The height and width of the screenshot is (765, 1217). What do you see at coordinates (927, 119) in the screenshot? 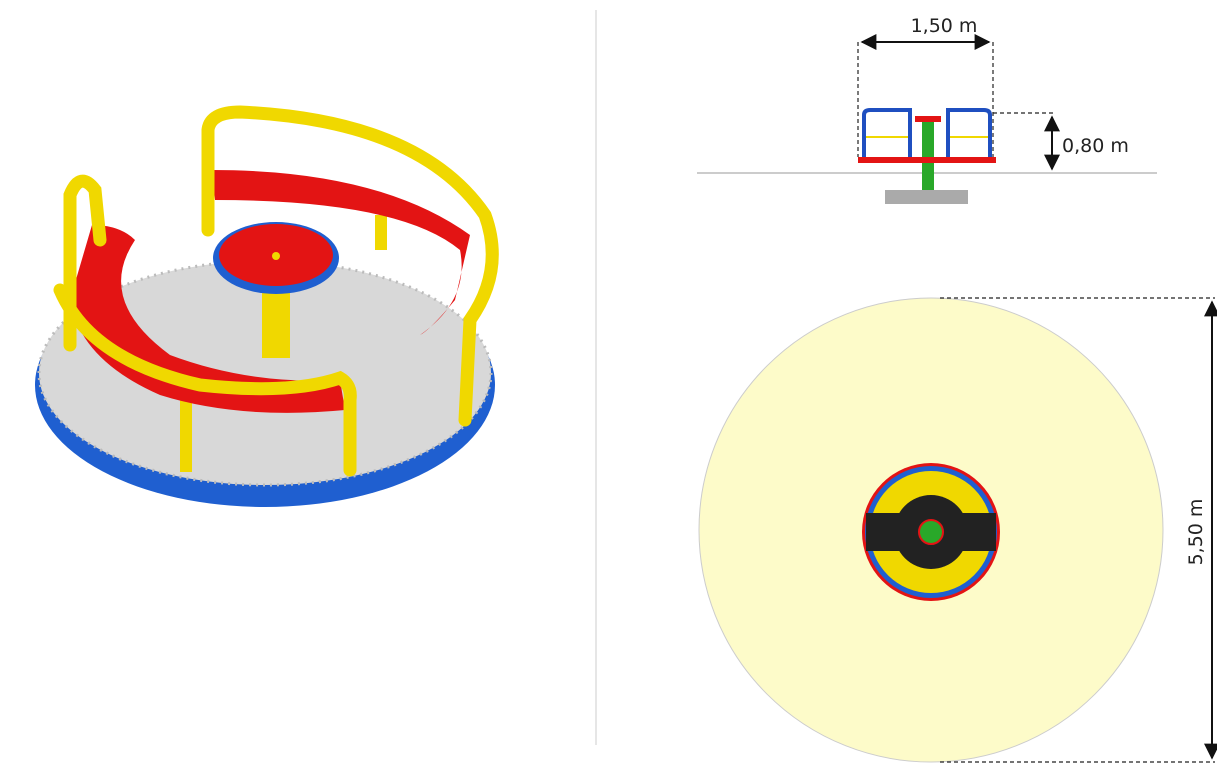
I see `side-view` at bounding box center [927, 119].